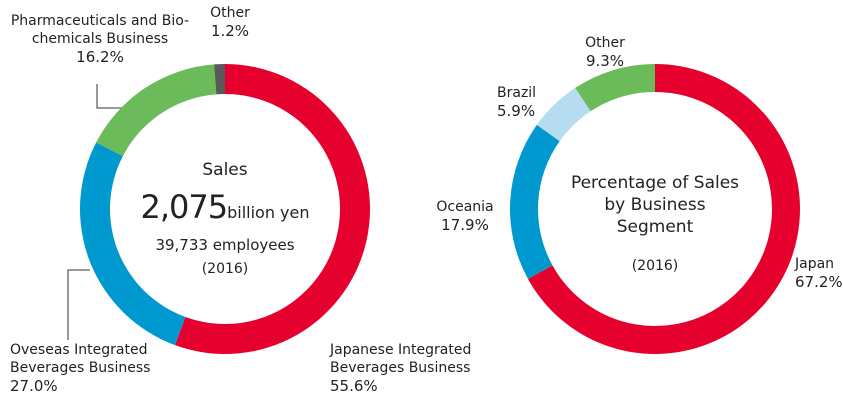 This screenshot has width=843, height=406. I want to click on slice-name: Oveseas Integrated Beverages Business, so click(80, 359).